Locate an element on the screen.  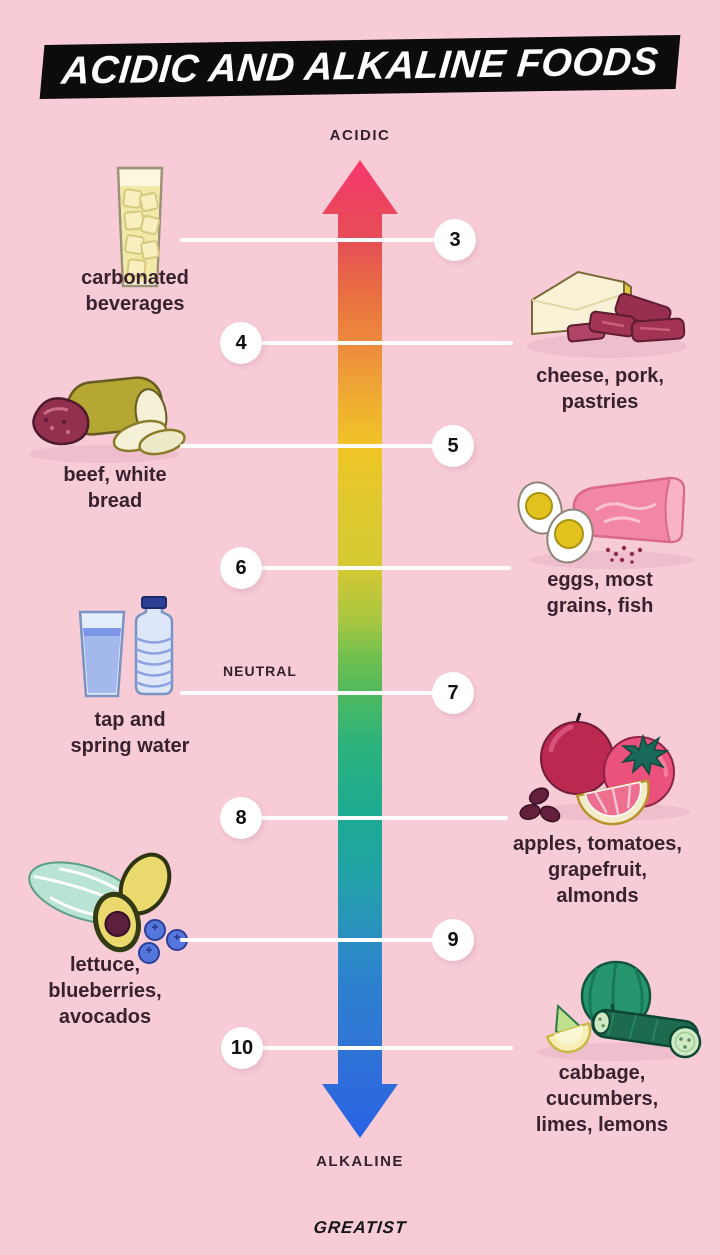
ph-value-6: 6 is located at coordinates (241, 567).